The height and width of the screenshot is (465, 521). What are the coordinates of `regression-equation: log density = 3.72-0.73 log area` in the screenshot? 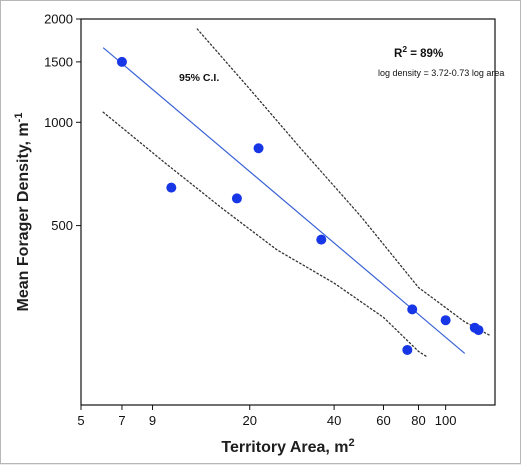 It's located at (441, 73).